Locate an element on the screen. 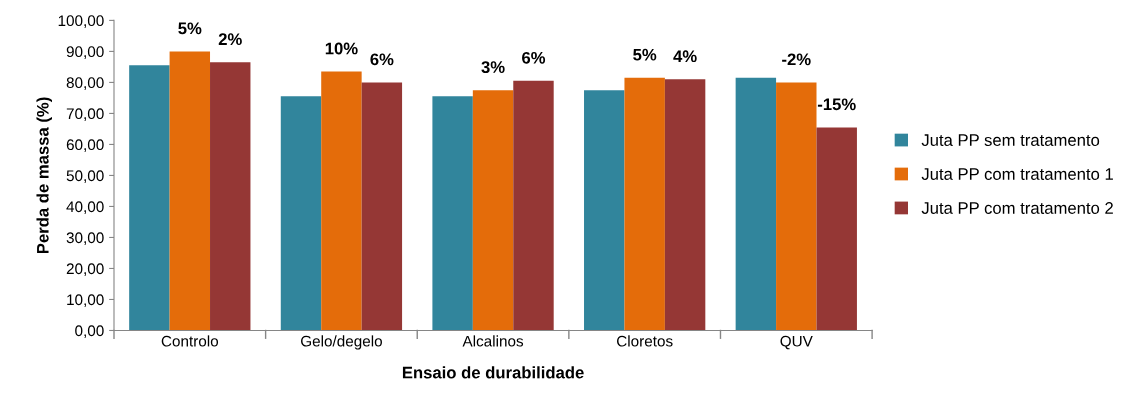  y-tick-label: 100,00 is located at coordinates (81, 21).